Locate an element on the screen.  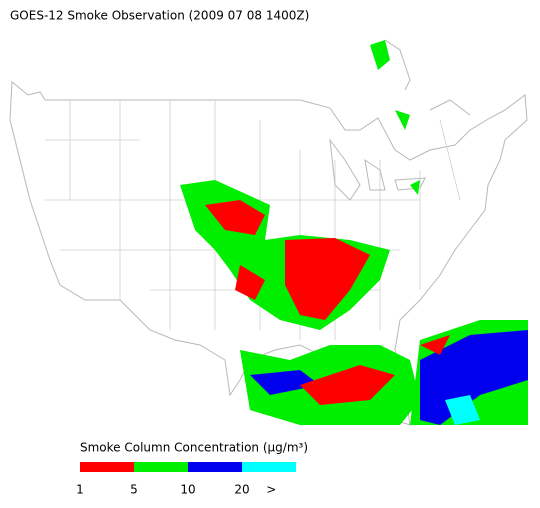
legend-tick-label: 1 is located at coordinates (80, 490).